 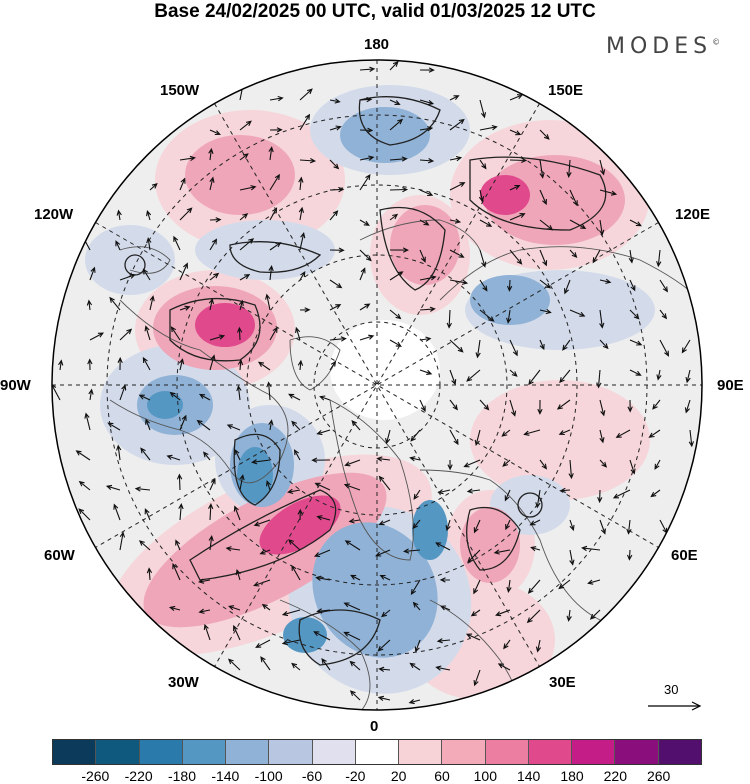 What do you see at coordinates (355, 776) in the screenshot?
I see `colorbar-tick-label: -20` at bounding box center [355, 776].